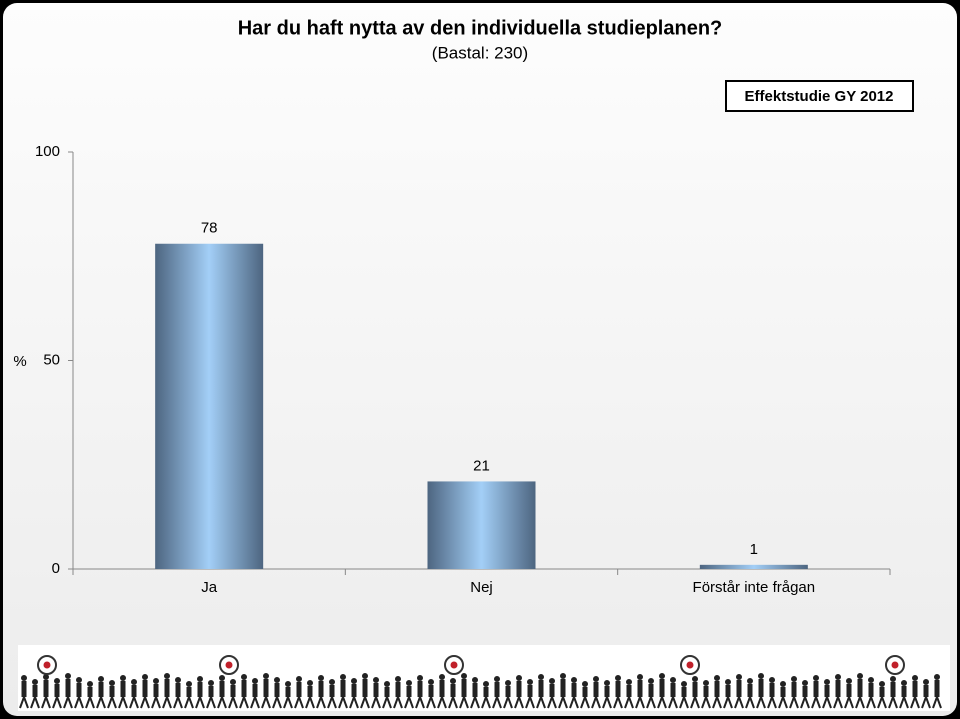 Image resolution: width=960 pixels, height=719 pixels. Describe the element at coordinates (47, 151) in the screenshot. I see `y-tick-label: 100` at that location.